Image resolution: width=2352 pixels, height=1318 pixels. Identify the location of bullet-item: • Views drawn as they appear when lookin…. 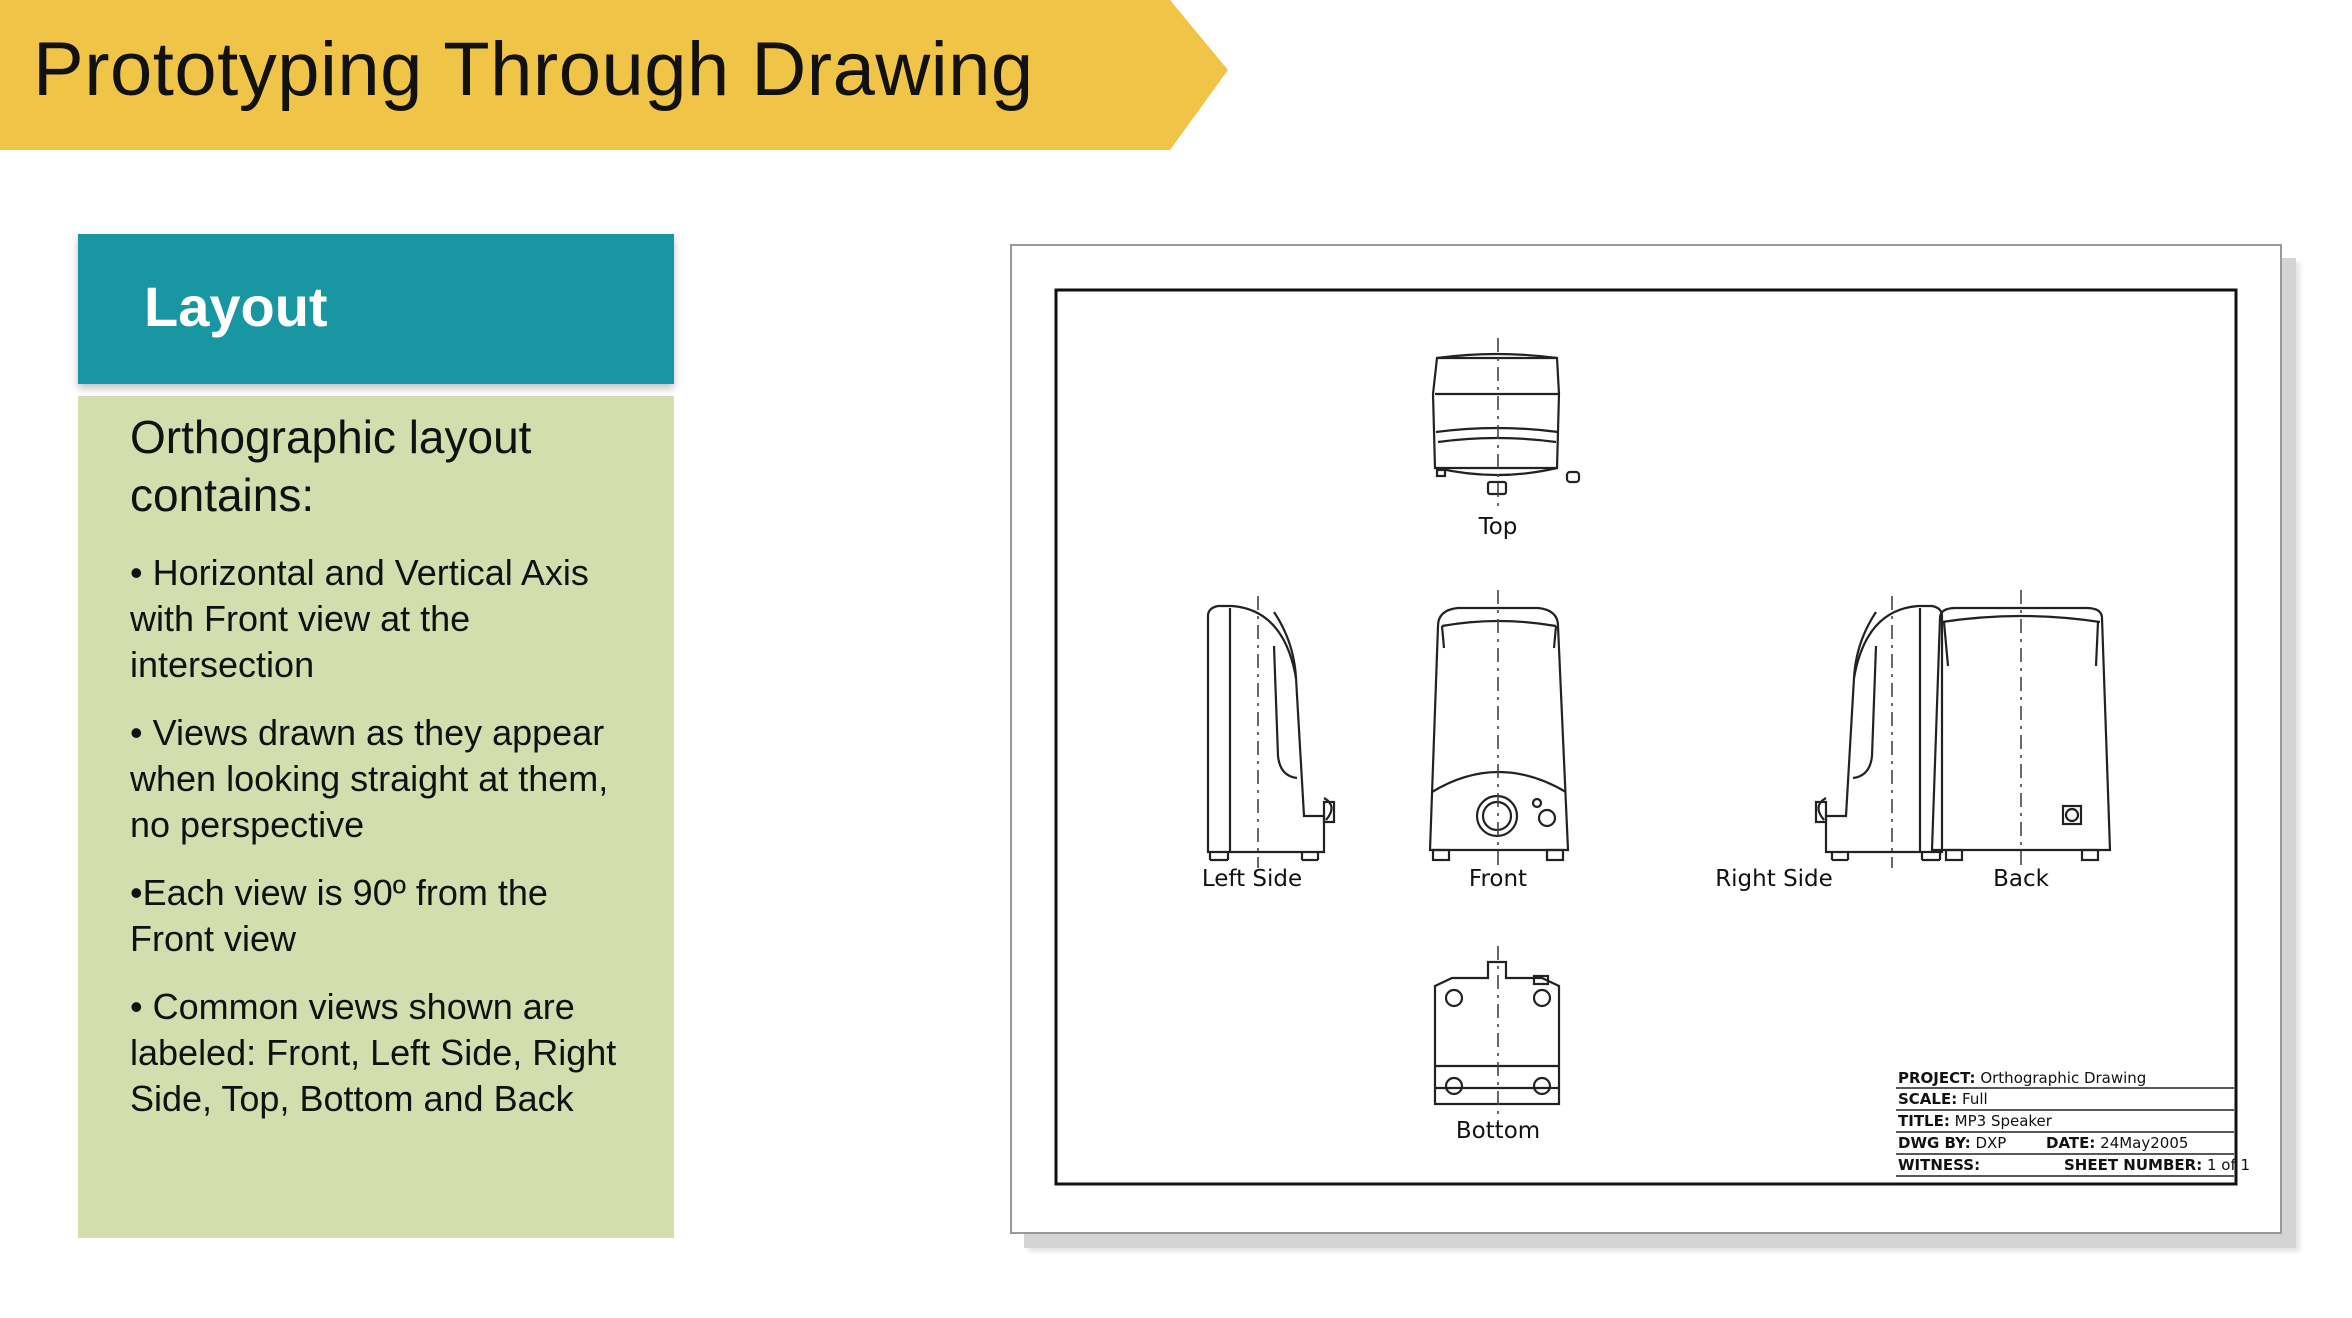
(369, 778).